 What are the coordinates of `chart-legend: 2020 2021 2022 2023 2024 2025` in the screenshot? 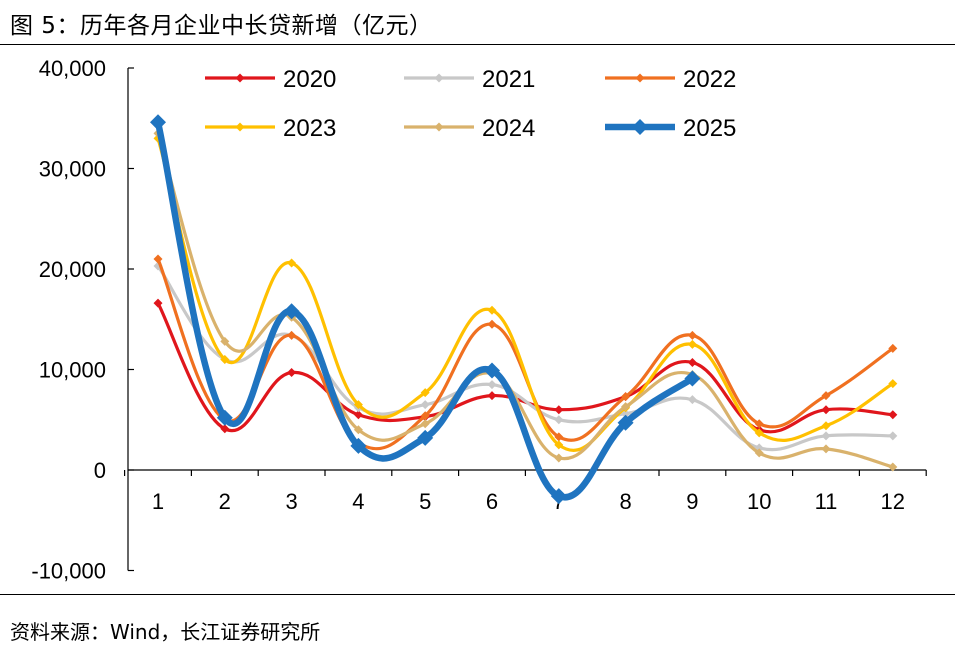 It's located at (470, 104).